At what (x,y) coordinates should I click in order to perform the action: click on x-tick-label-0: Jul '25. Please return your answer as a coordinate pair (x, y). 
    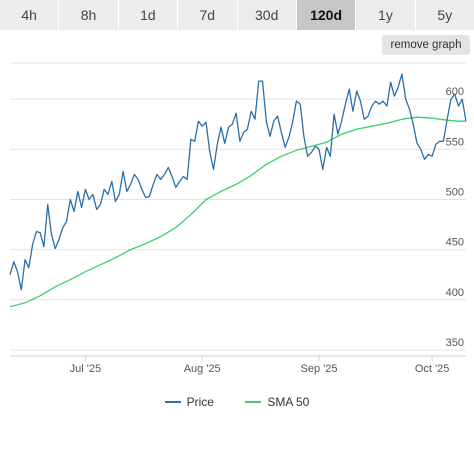
    Looking at the image, I should click on (85, 369).